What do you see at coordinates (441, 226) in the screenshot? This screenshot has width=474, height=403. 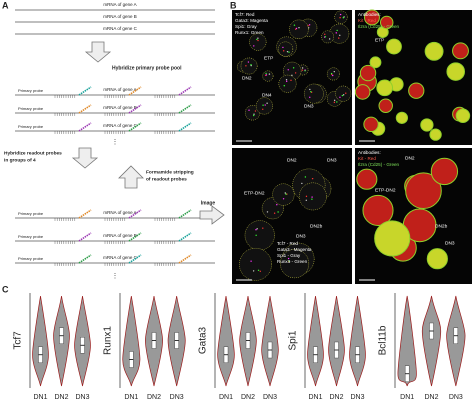 I see `cell-label: DN2b` at bounding box center [441, 226].